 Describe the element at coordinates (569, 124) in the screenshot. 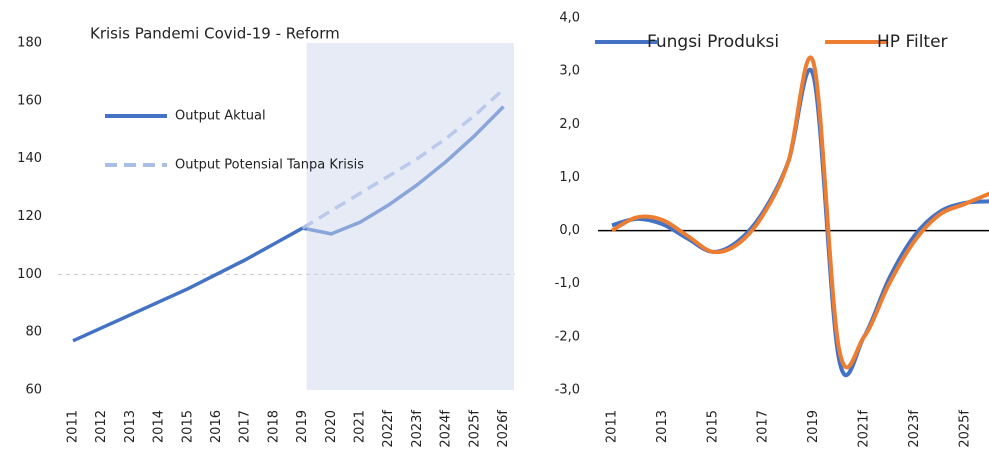

I see `y-tick-label: 2,0` at that location.